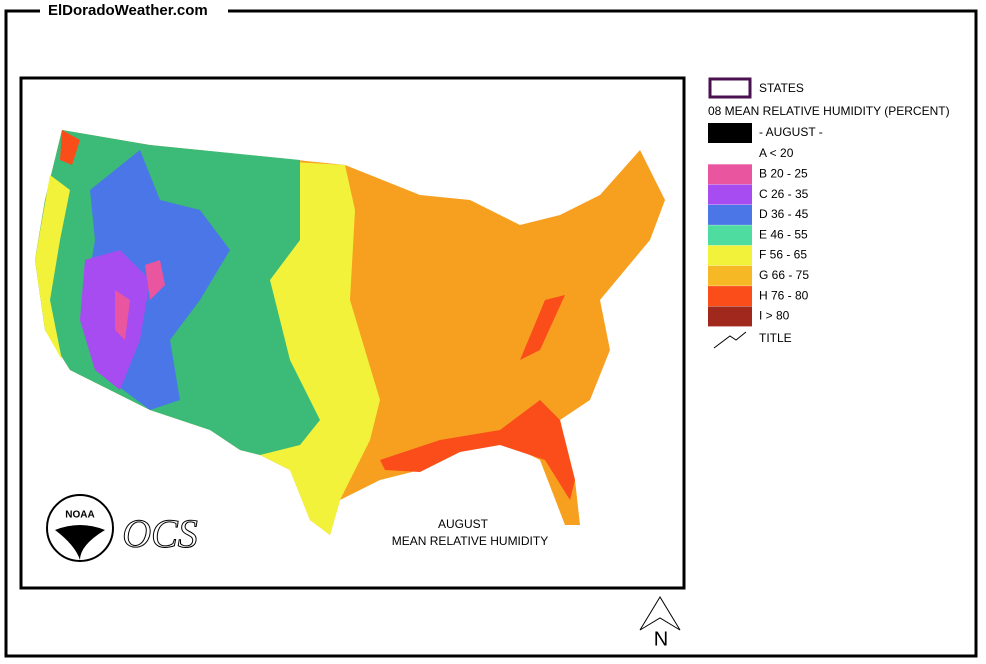 The height and width of the screenshot is (664, 986). Describe the element at coordinates (784, 275) in the screenshot. I see `legend-label: G 66 - 75` at that location.